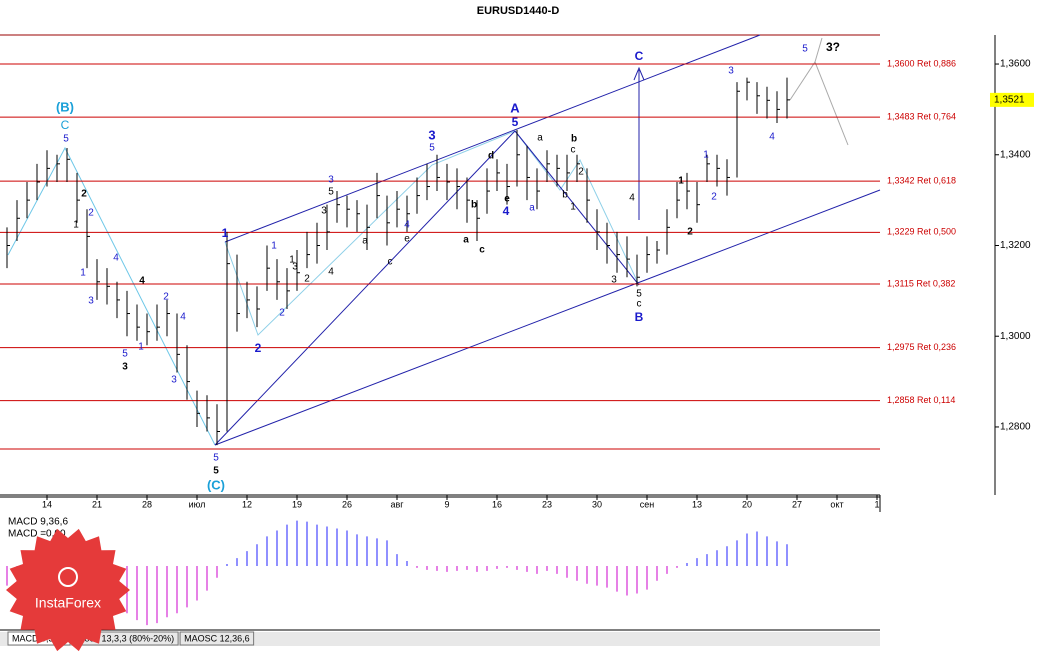 The height and width of the screenshot is (661, 1037). I want to click on last-price-label: 1,3521, so click(1009, 100).